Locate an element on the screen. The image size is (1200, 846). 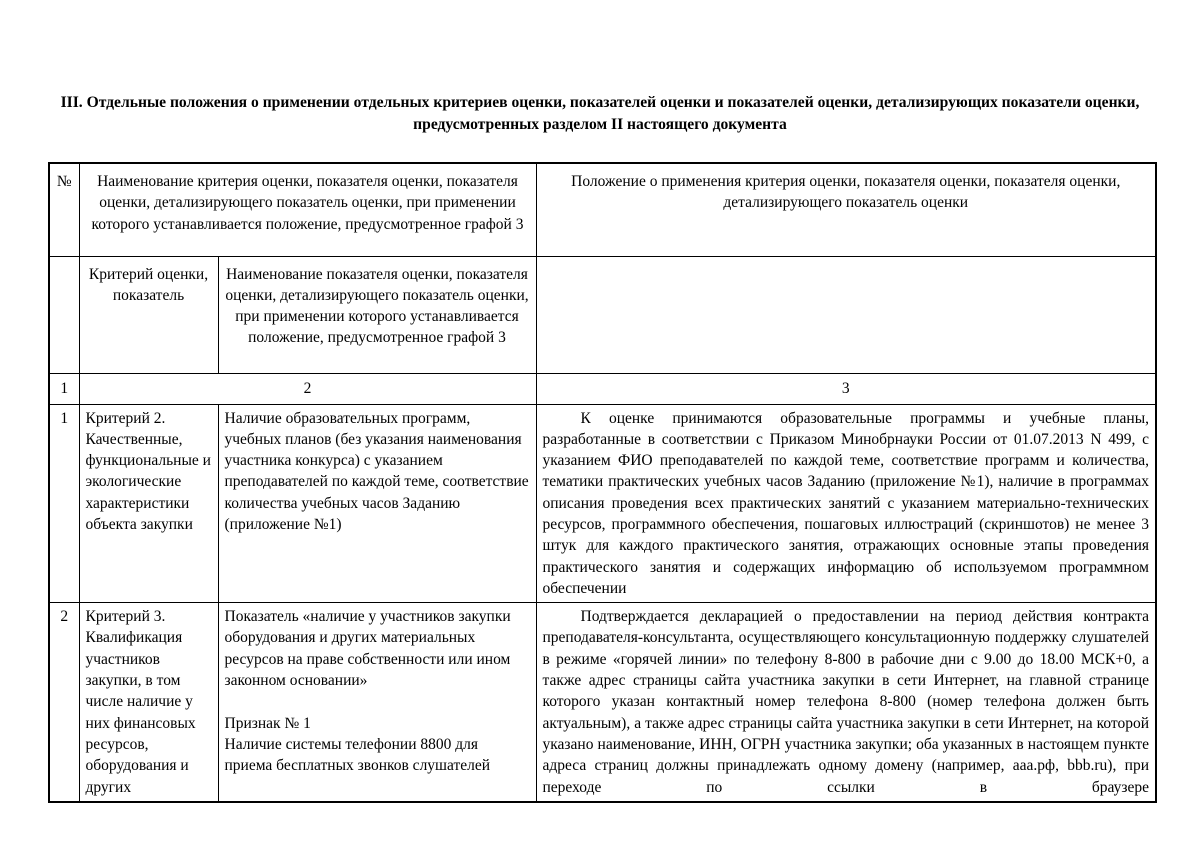
colnum-cell-1: 1 is located at coordinates (64, 388).